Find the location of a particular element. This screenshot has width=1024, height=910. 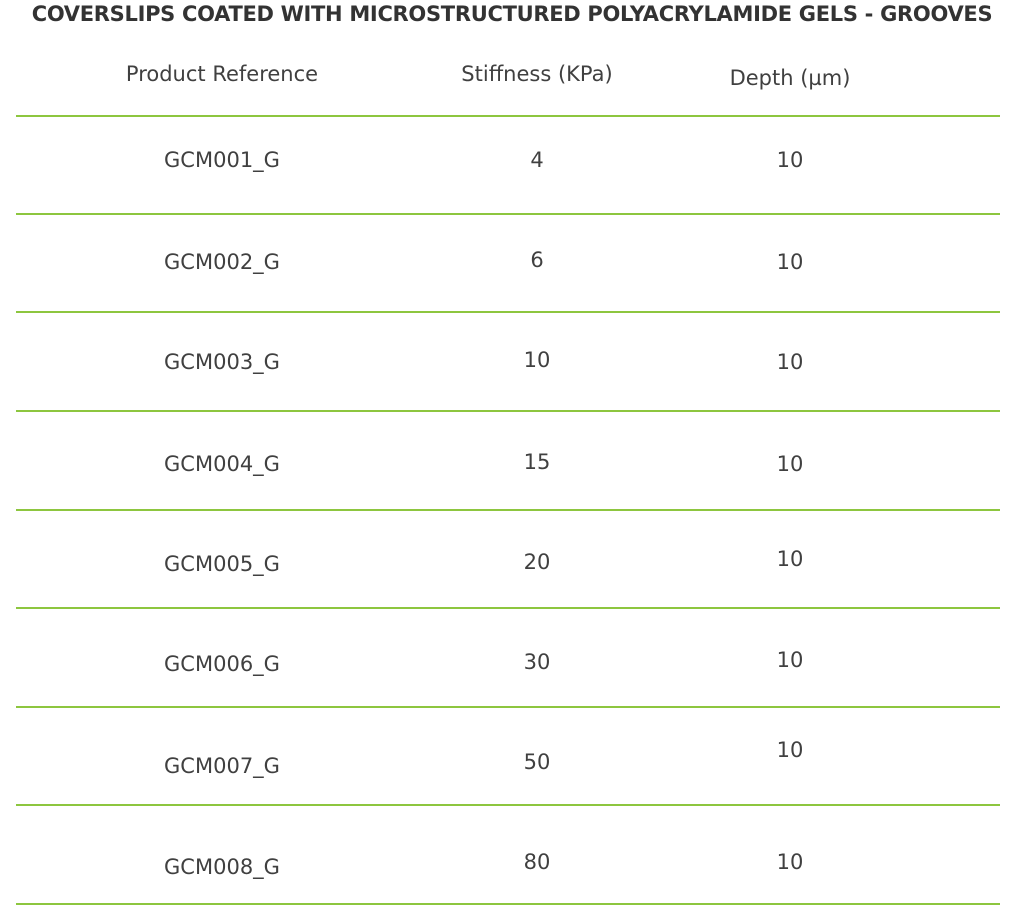

product-reference-cell: GCM006_G is located at coordinates (222, 664).